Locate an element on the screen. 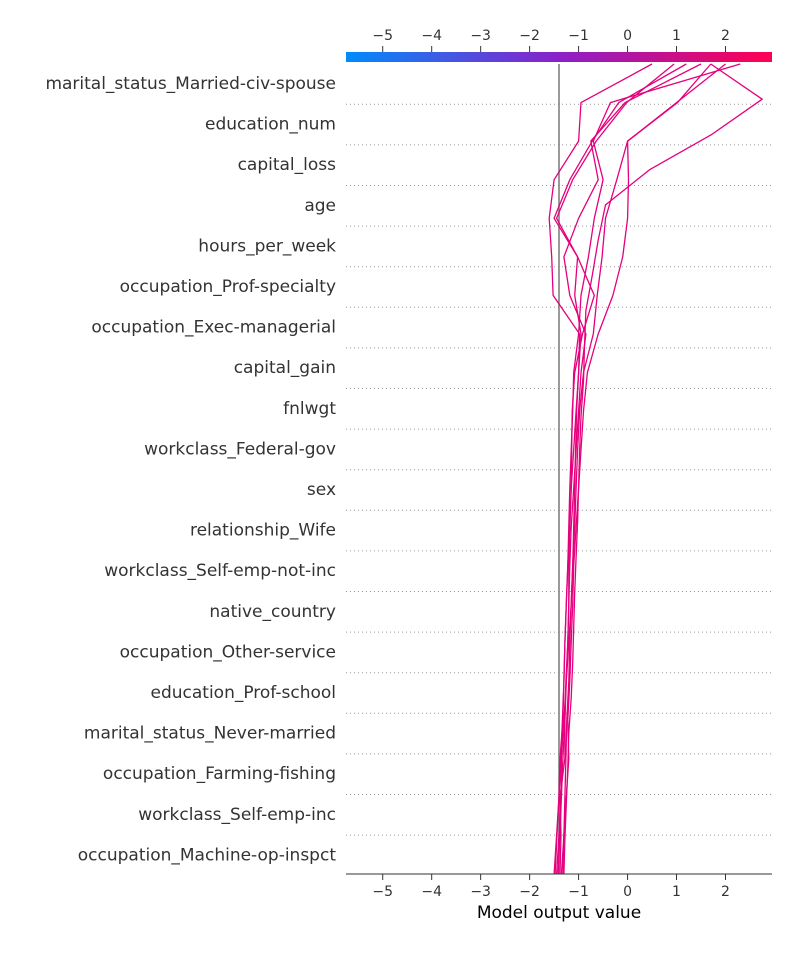 This screenshot has height=954, width=800. feature-label: workclass_Federal-gov is located at coordinates (240, 449).